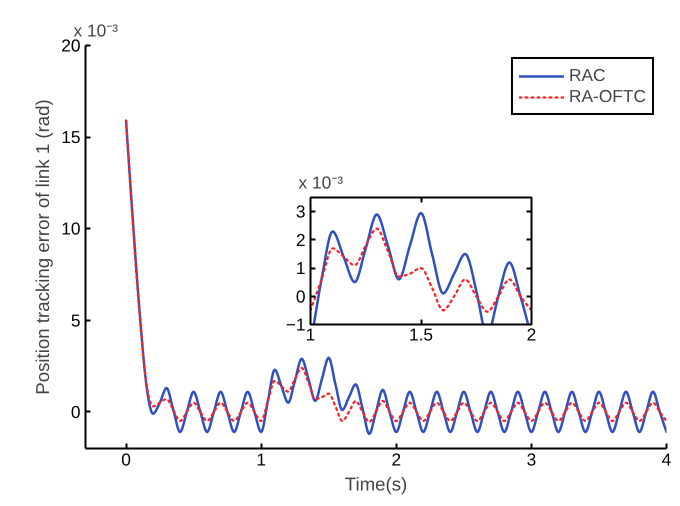 The height and width of the screenshot is (506, 680). Describe the element at coordinates (667, 460) in the screenshot. I see `x-tick-label: 4` at that location.